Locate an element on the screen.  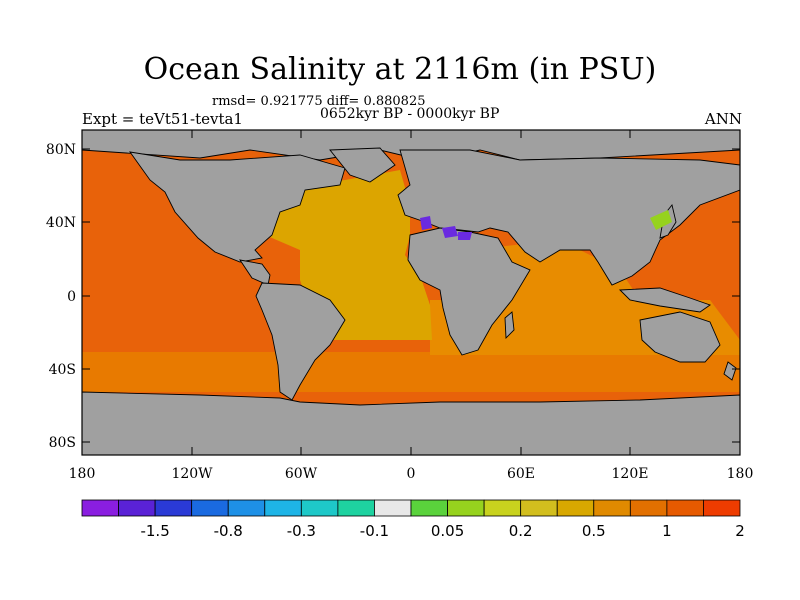
new-zealand is located at coordinates (730, 371).